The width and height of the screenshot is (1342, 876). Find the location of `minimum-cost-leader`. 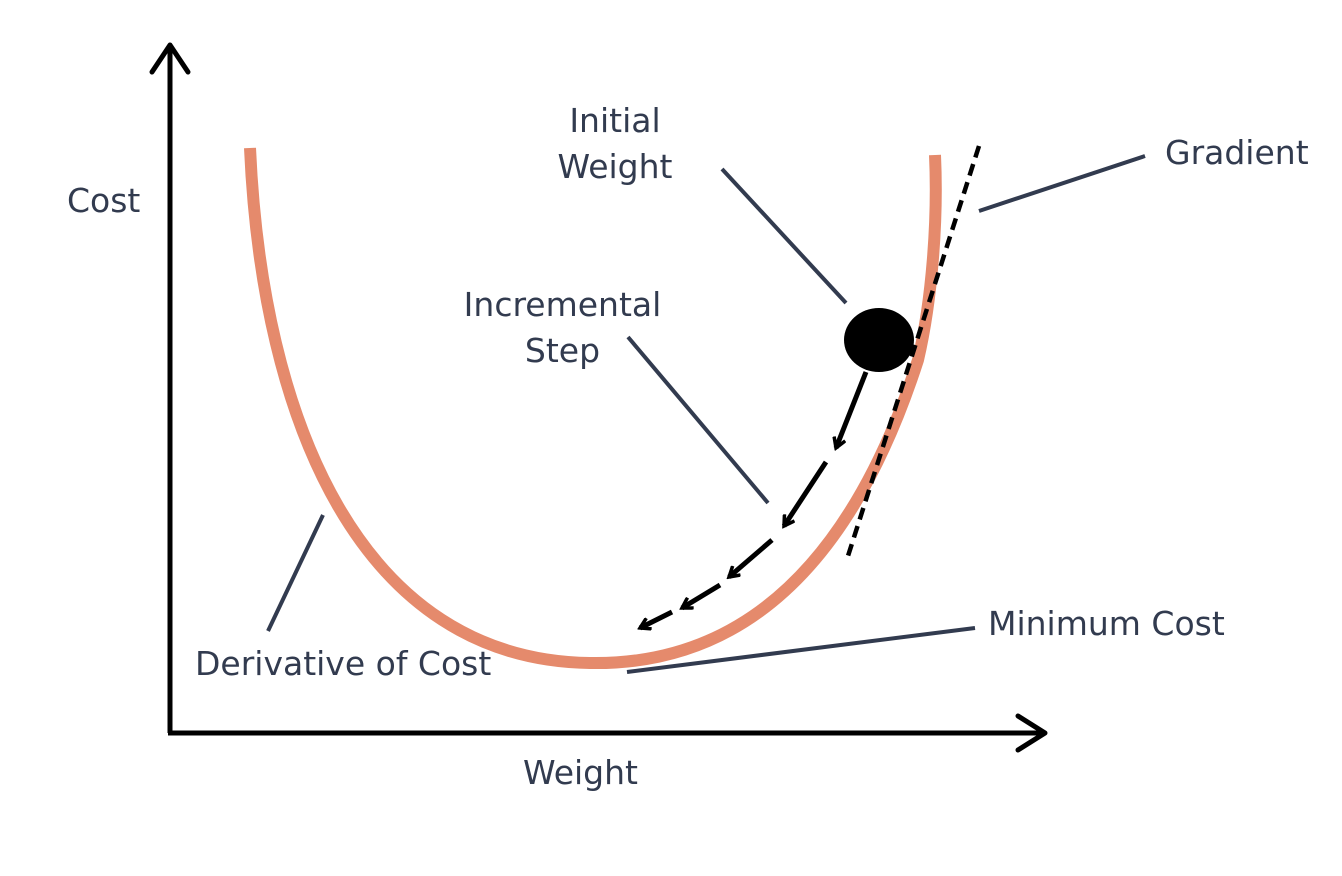

minimum-cost-leader is located at coordinates (801, 650).